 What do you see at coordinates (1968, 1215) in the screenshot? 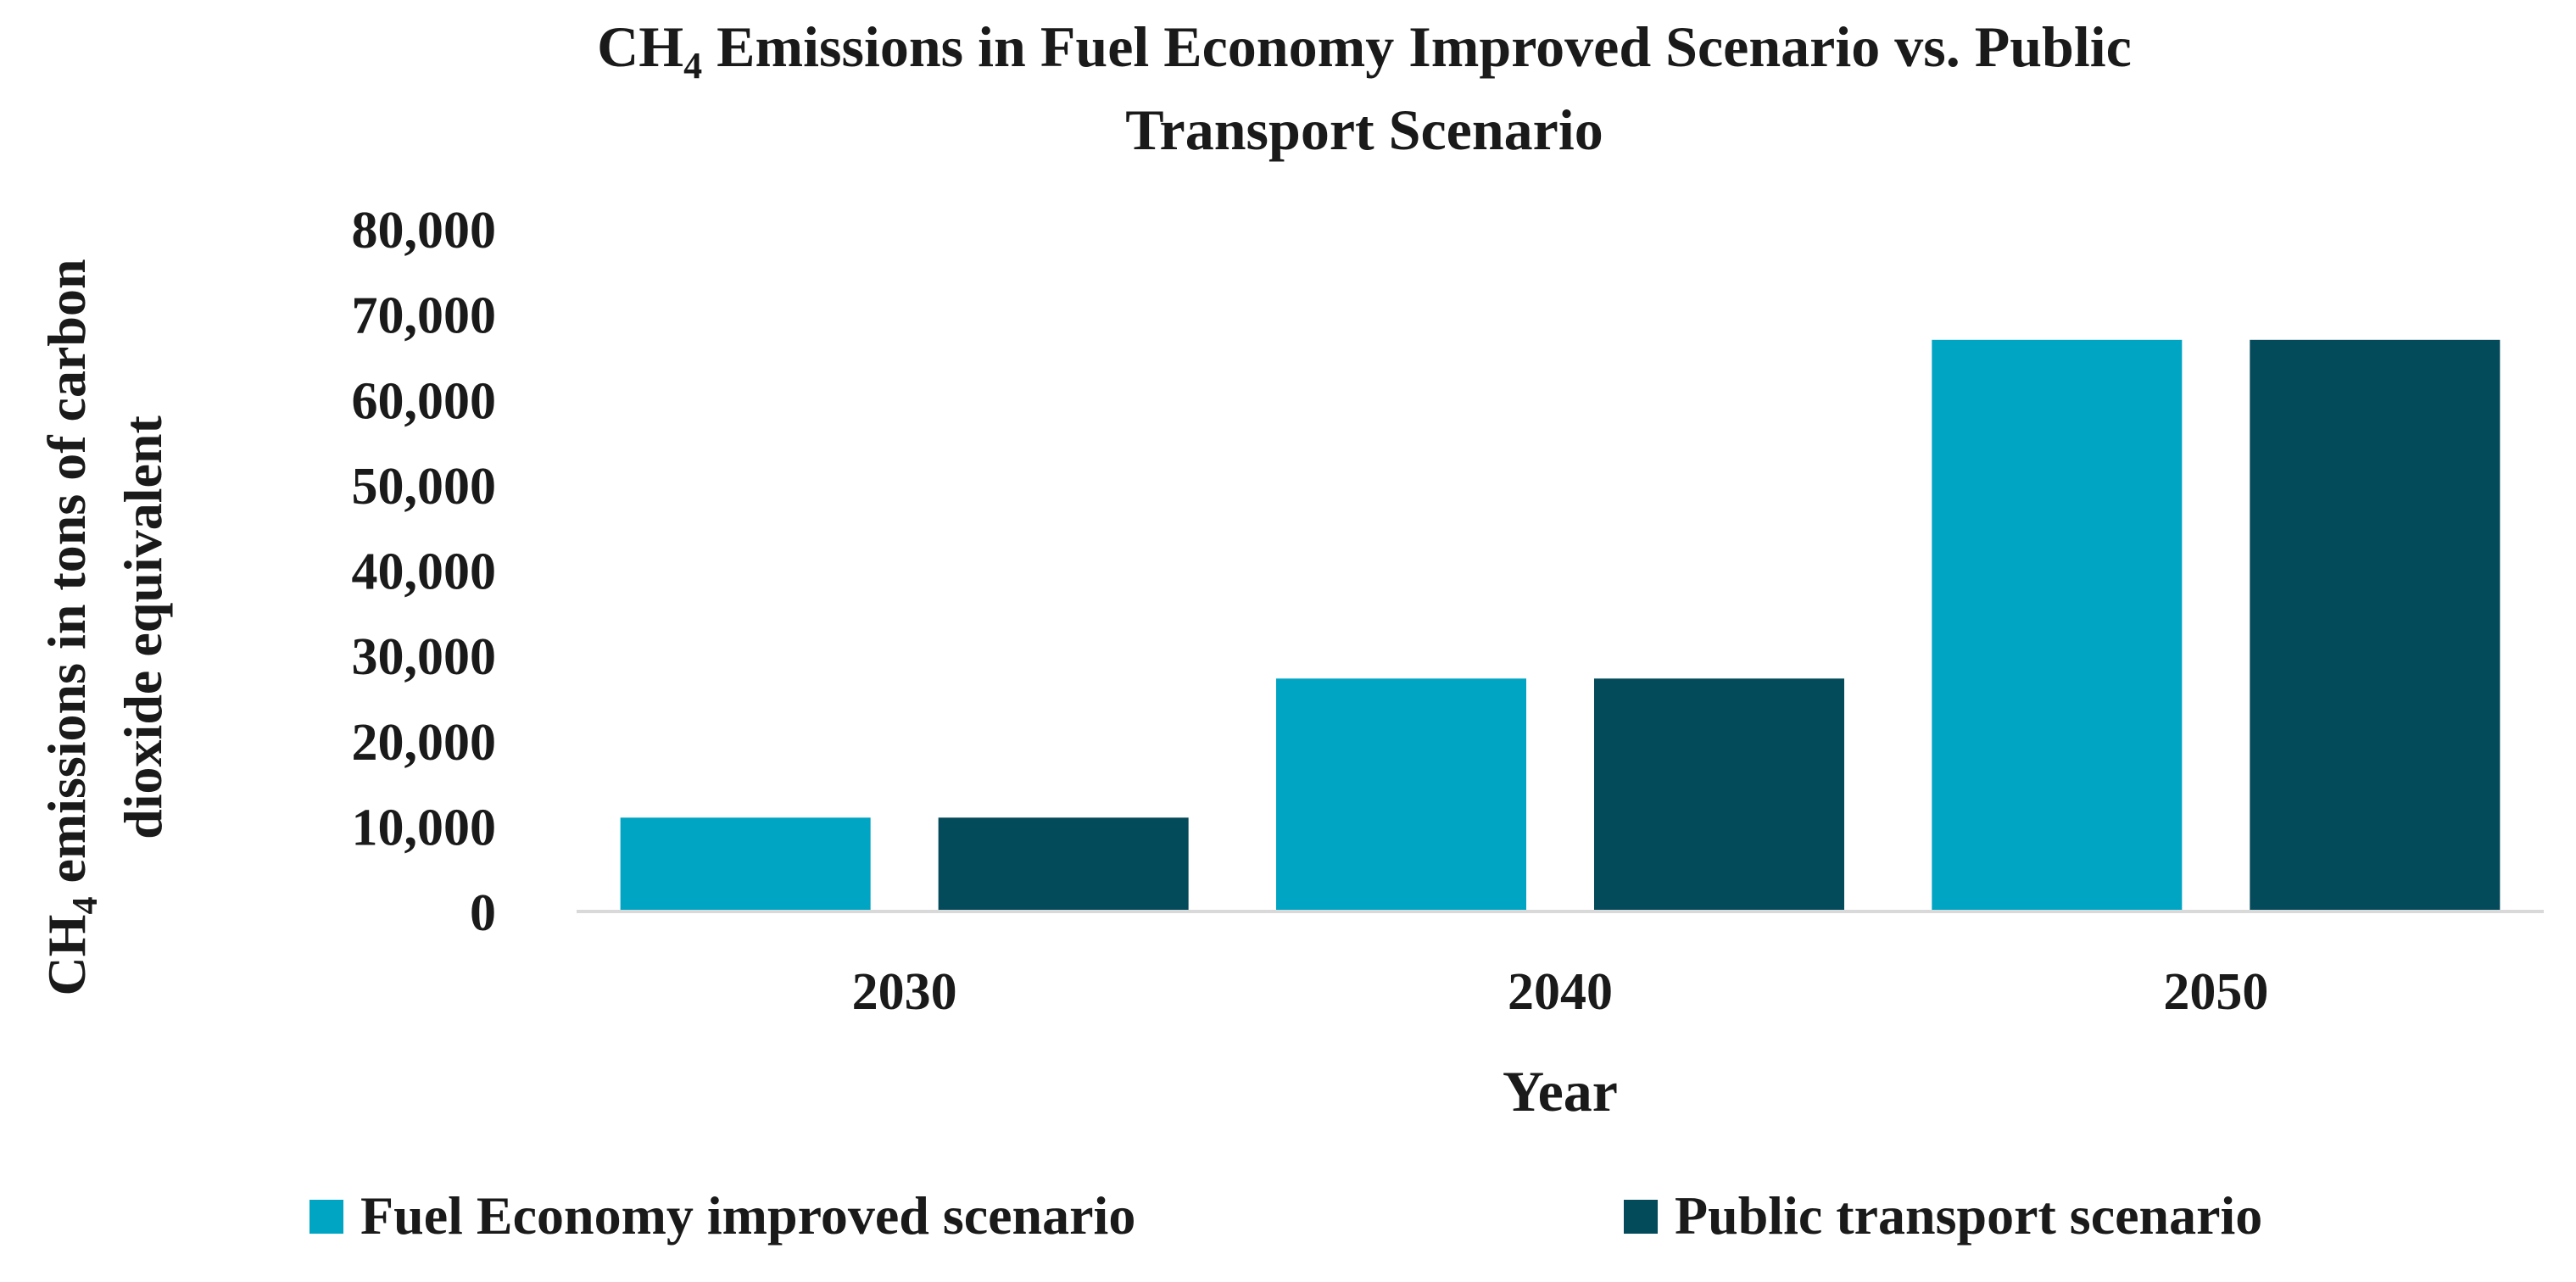
I see `legend-label: Public transport scenario` at bounding box center [1968, 1215].